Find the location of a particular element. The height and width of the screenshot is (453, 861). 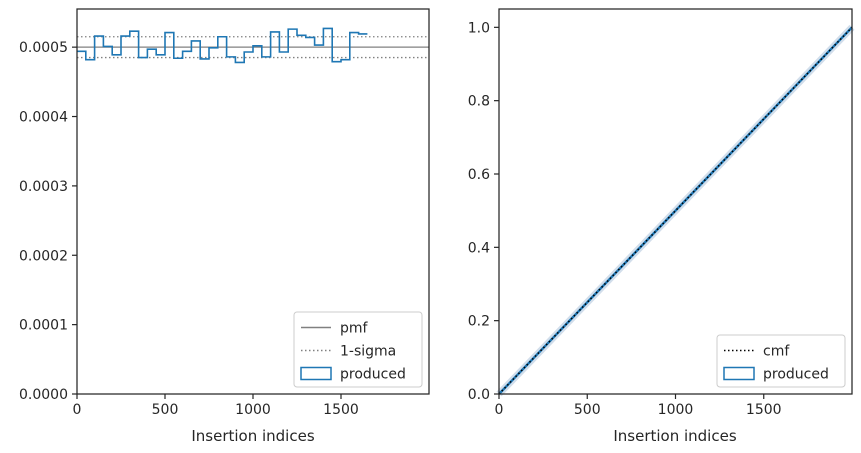

y-tick-label: 0.2 is located at coordinates (479, 322).